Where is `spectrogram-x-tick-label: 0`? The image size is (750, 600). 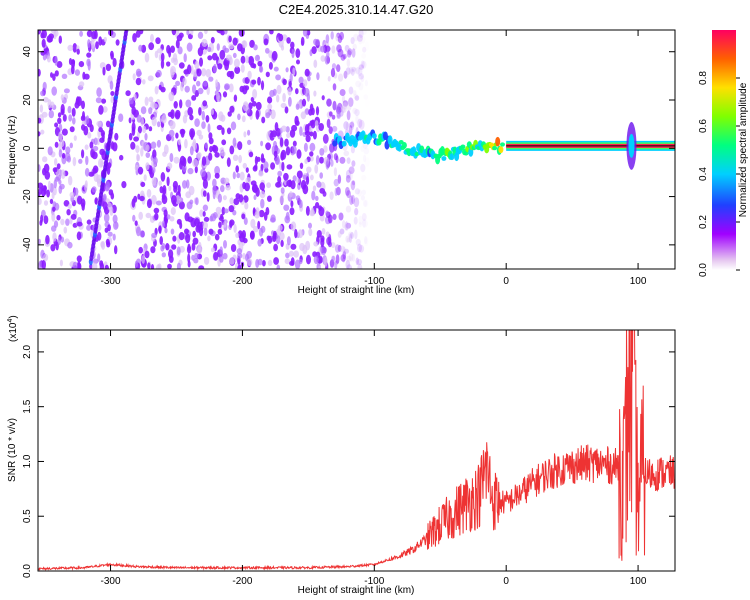
spectrogram-x-tick-label: 0 is located at coordinates (506, 281).